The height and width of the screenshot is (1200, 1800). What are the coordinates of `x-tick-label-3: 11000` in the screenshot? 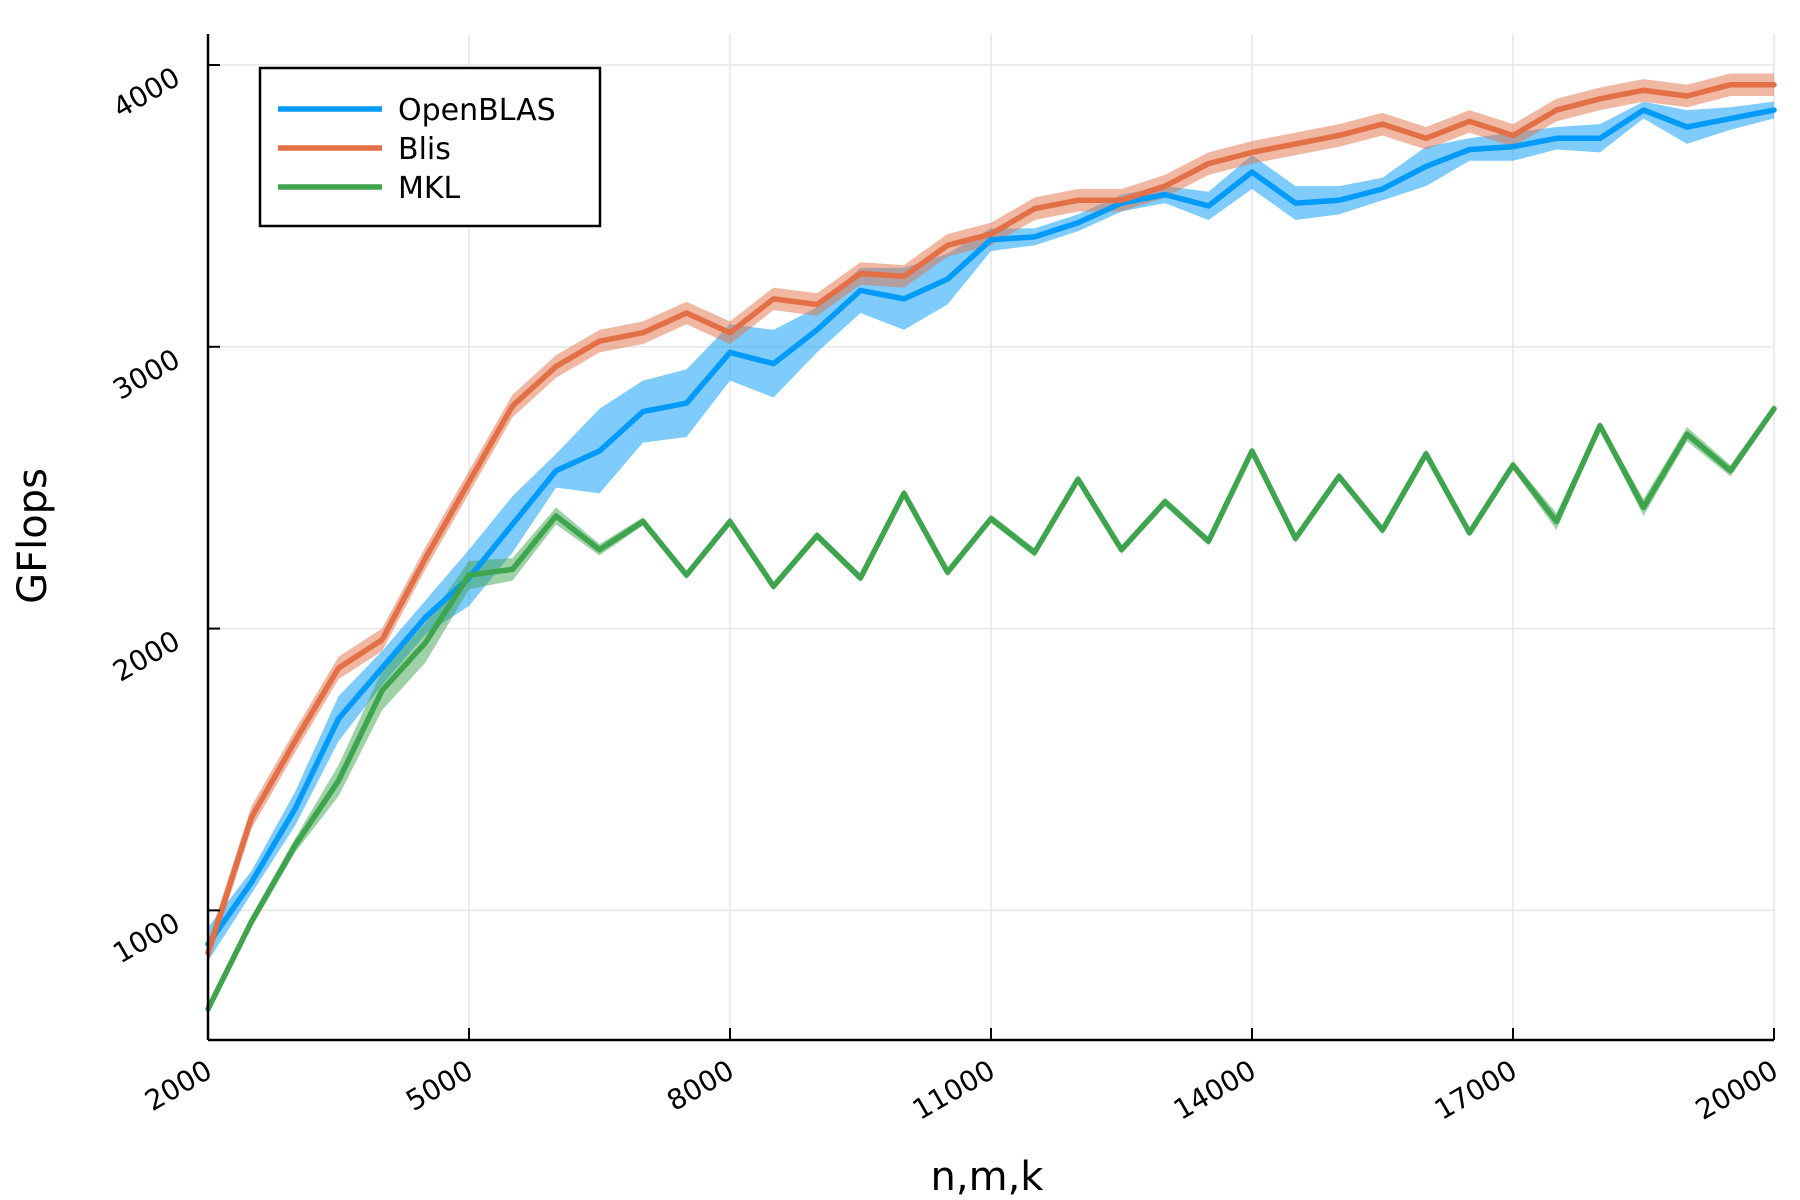 It's located at (954, 1089).